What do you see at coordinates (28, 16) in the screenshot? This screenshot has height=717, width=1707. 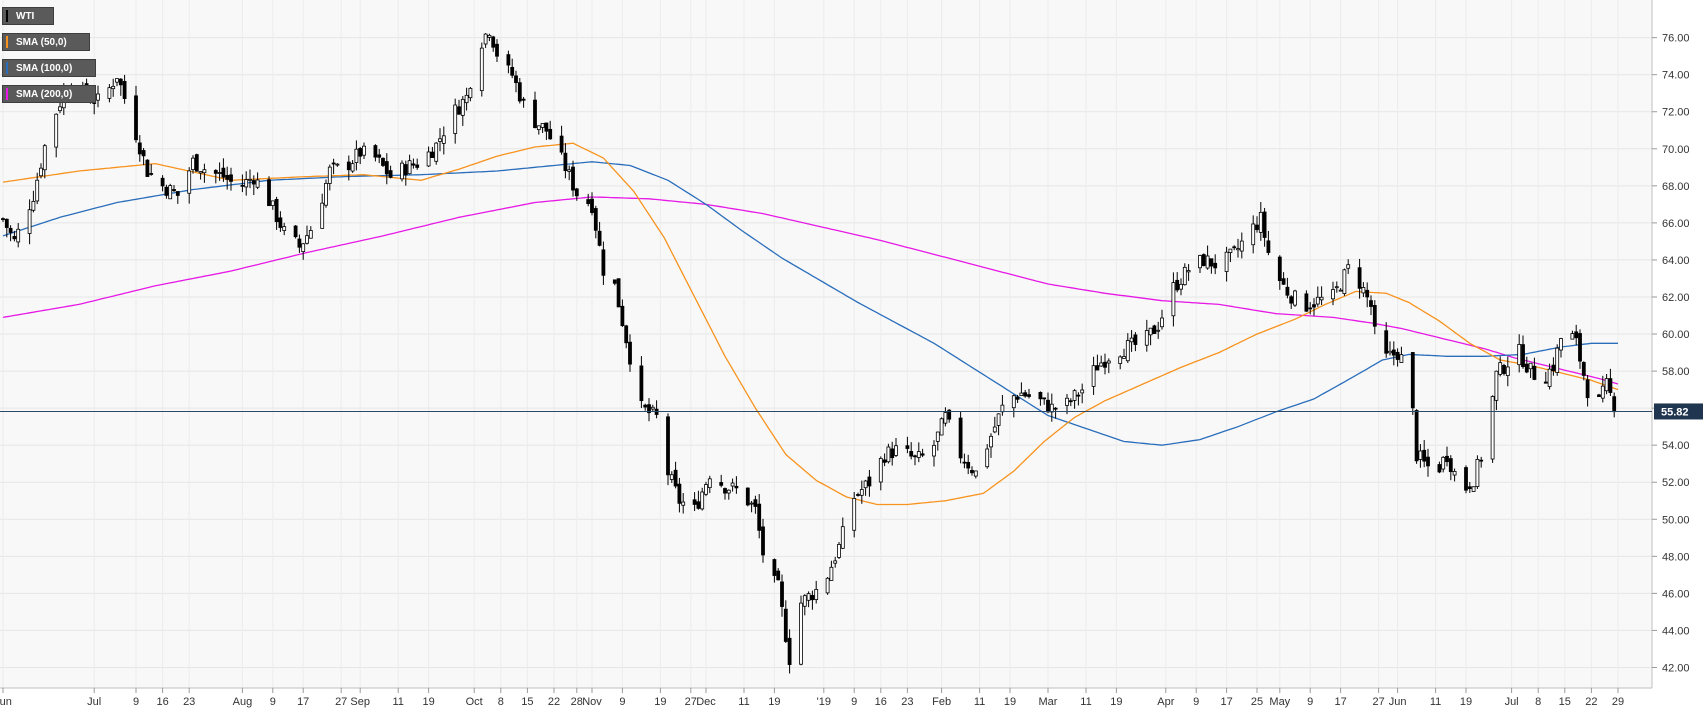 I see `legend-item-wti: WTI` at bounding box center [28, 16].